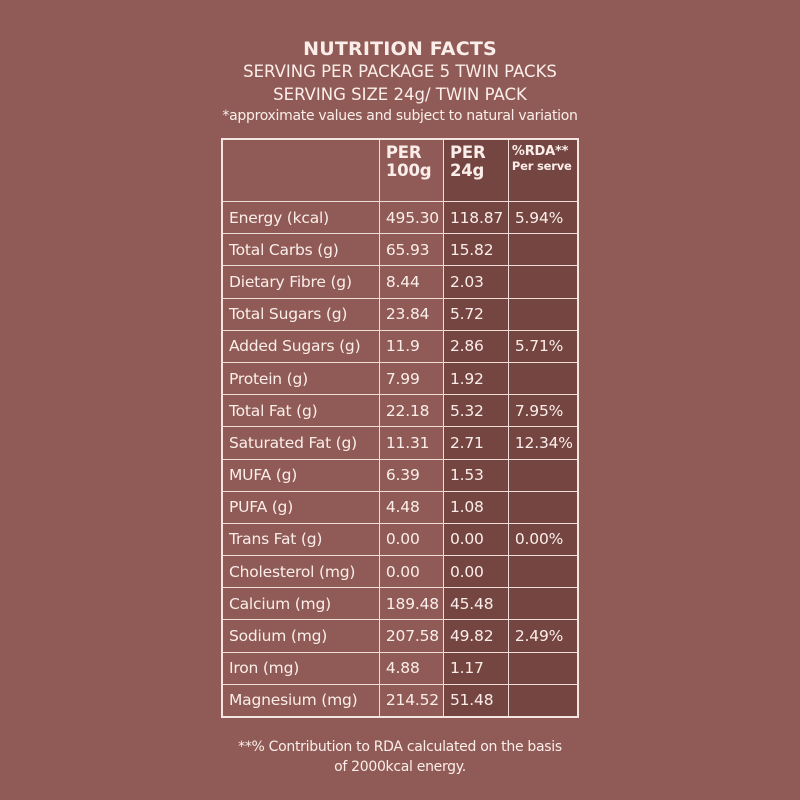 The height and width of the screenshot is (800, 800). I want to click on table-row: PUFA (g) 4.48 1.08, so click(400, 507).